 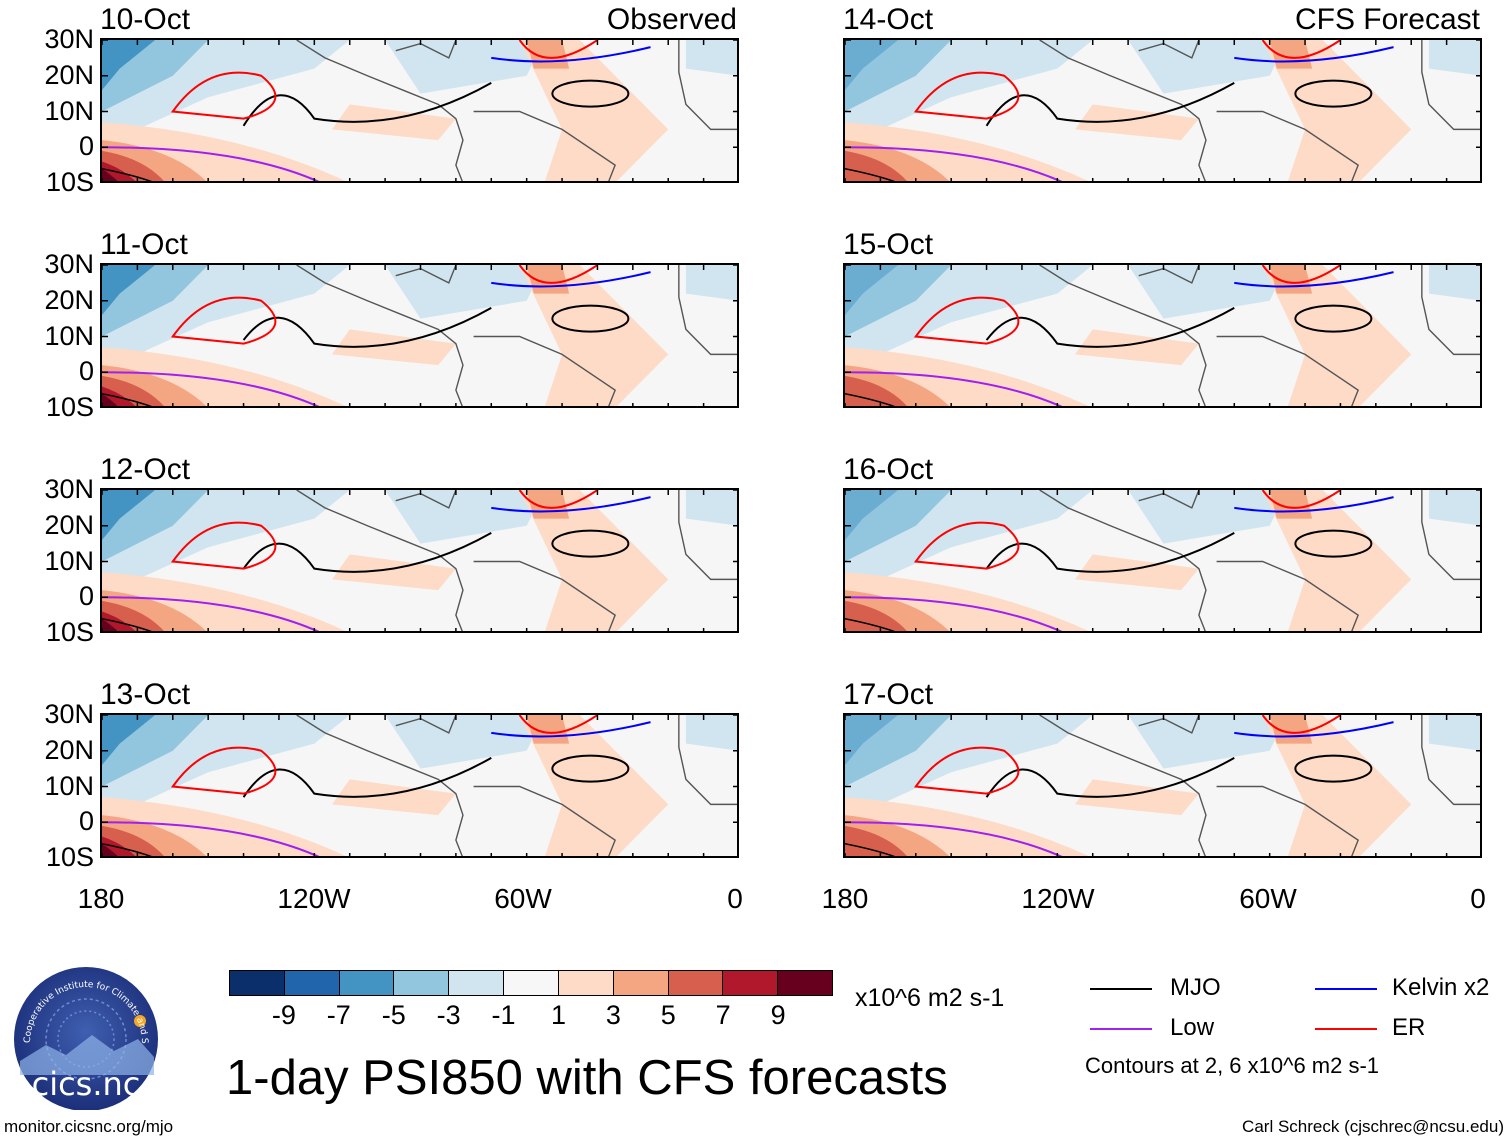 I want to click on map-field-12-oct, so click(x=419, y=560).